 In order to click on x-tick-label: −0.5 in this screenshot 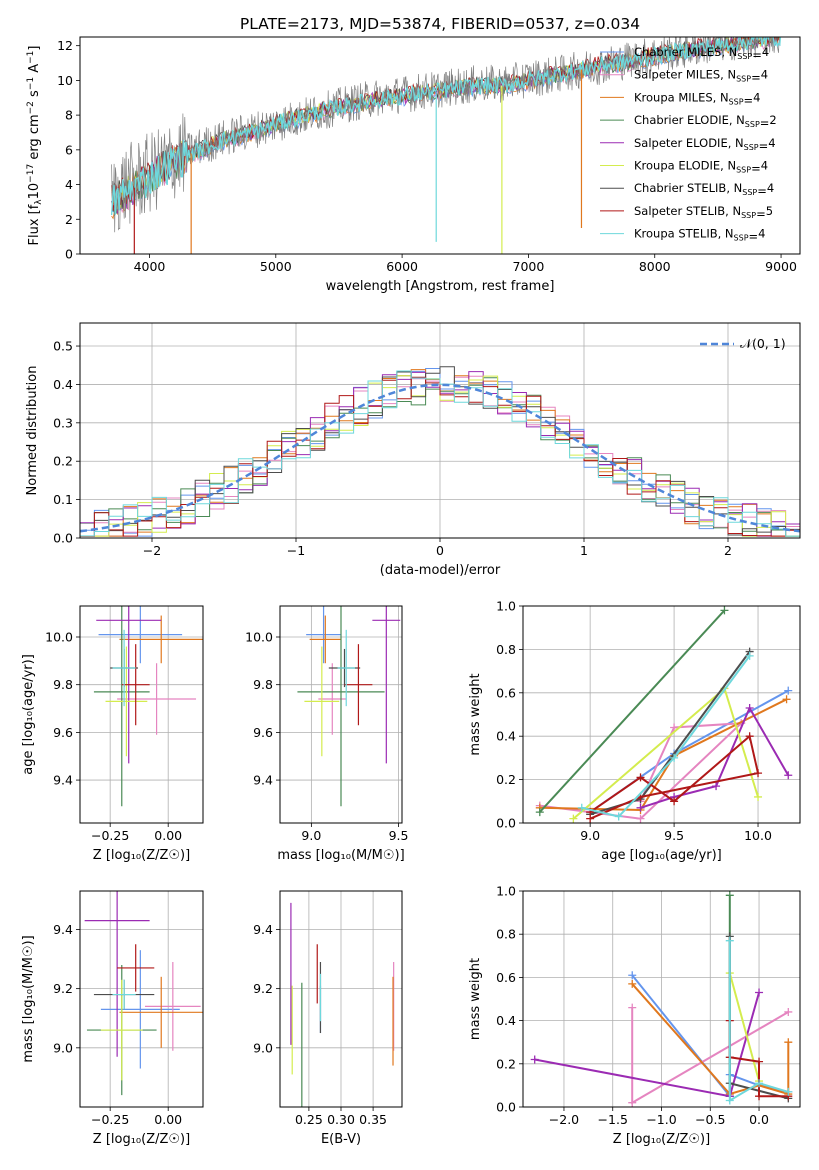, I will do `click(710, 1119)`.